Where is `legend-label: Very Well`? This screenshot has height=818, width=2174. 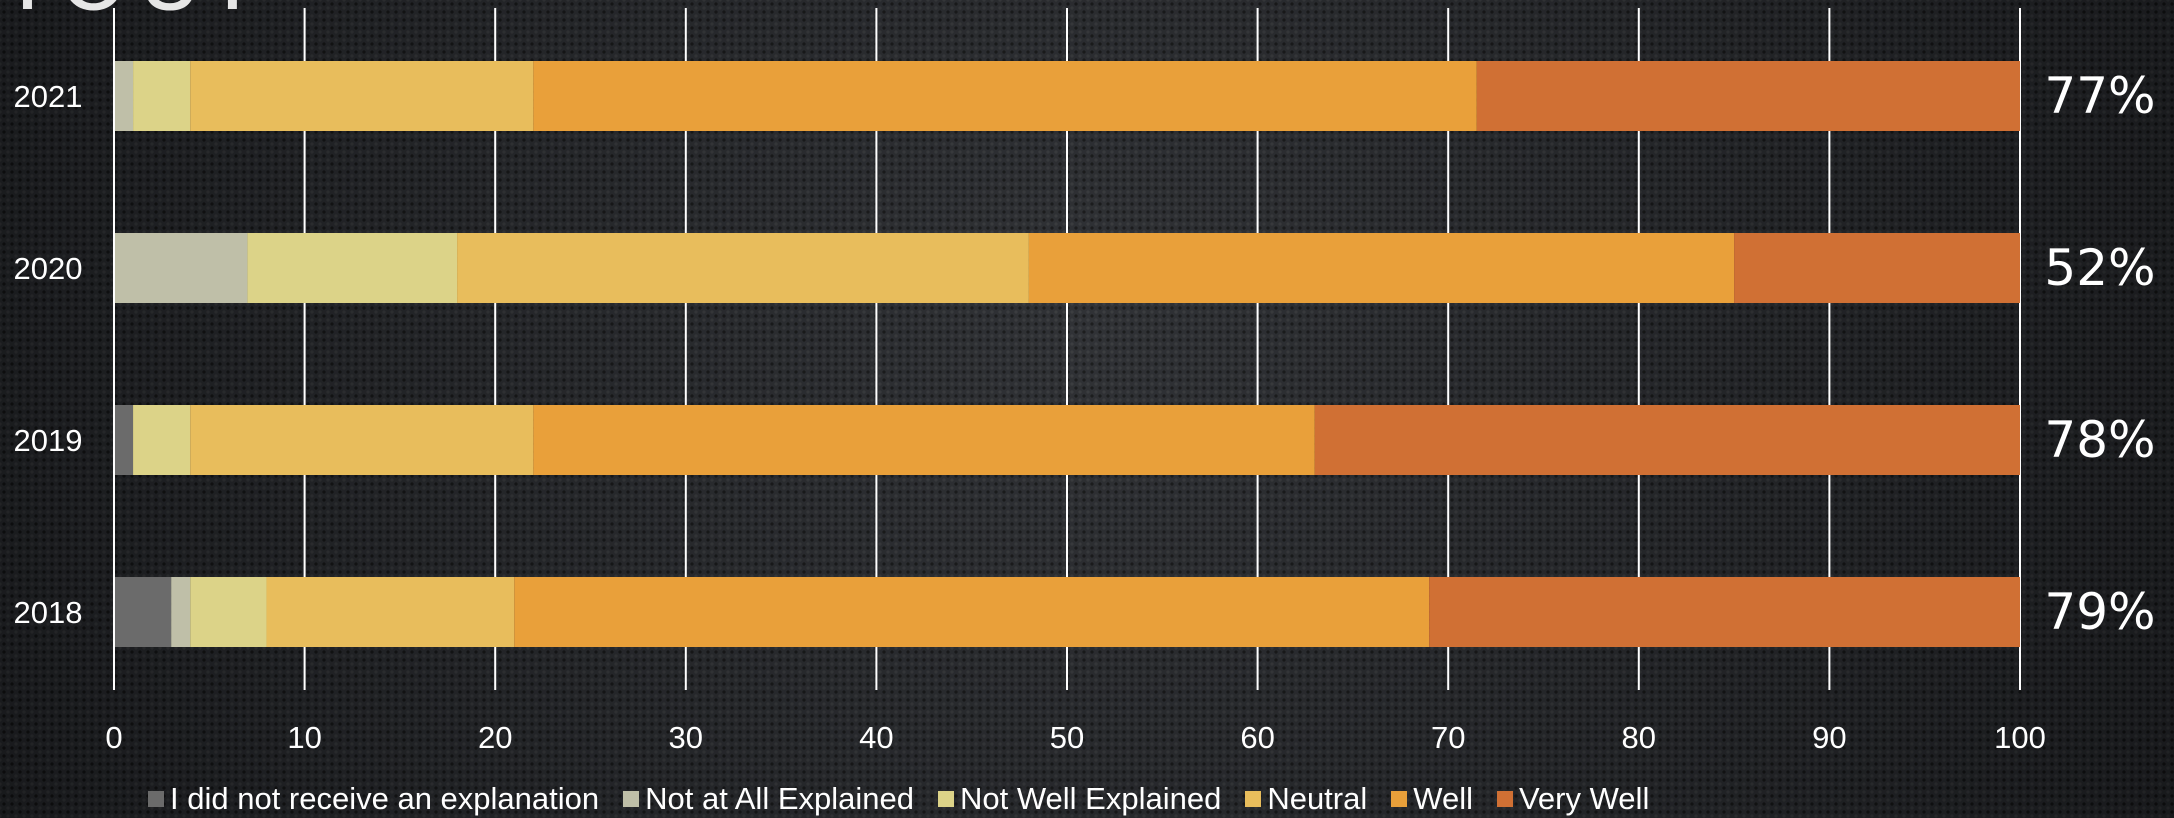
legend-label: Very Well is located at coordinates (1584, 798).